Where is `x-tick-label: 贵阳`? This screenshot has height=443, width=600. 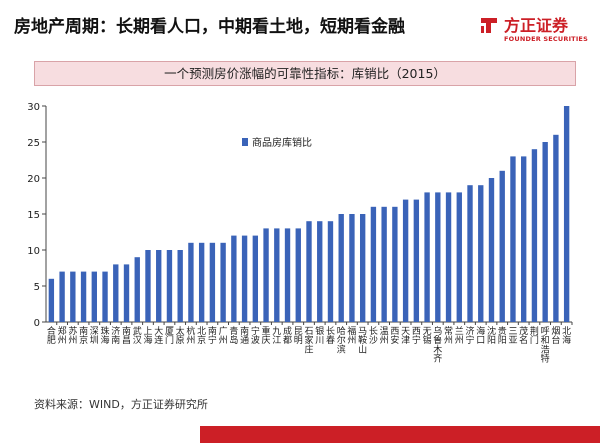 x-tick-label: 贵阳 is located at coordinates (502, 335).